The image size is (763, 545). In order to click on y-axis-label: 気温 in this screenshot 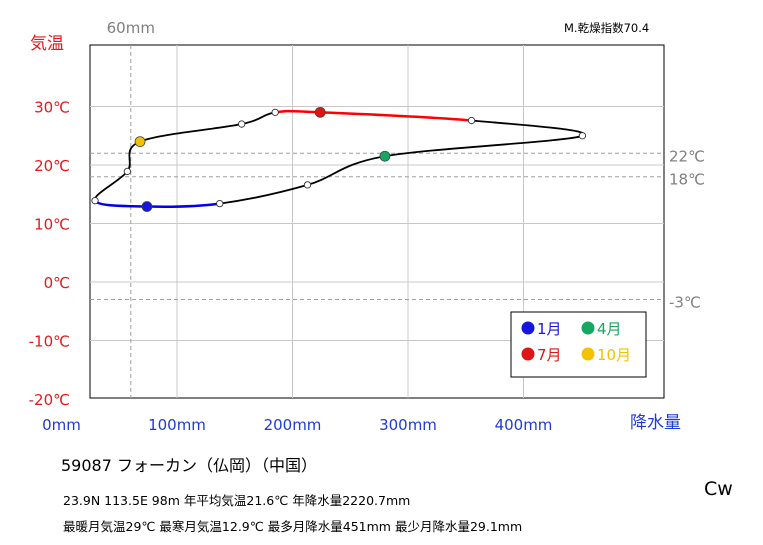, I will do `click(47, 44)`.